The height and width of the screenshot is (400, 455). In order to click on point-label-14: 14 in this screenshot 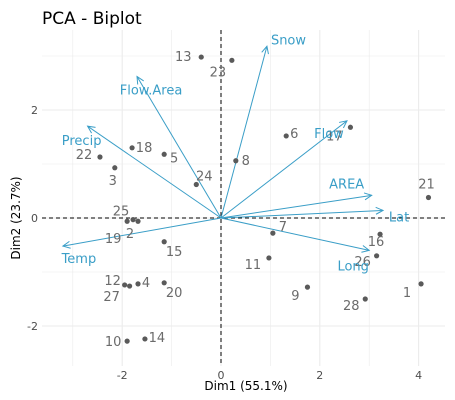, I will do `click(157, 338)`.